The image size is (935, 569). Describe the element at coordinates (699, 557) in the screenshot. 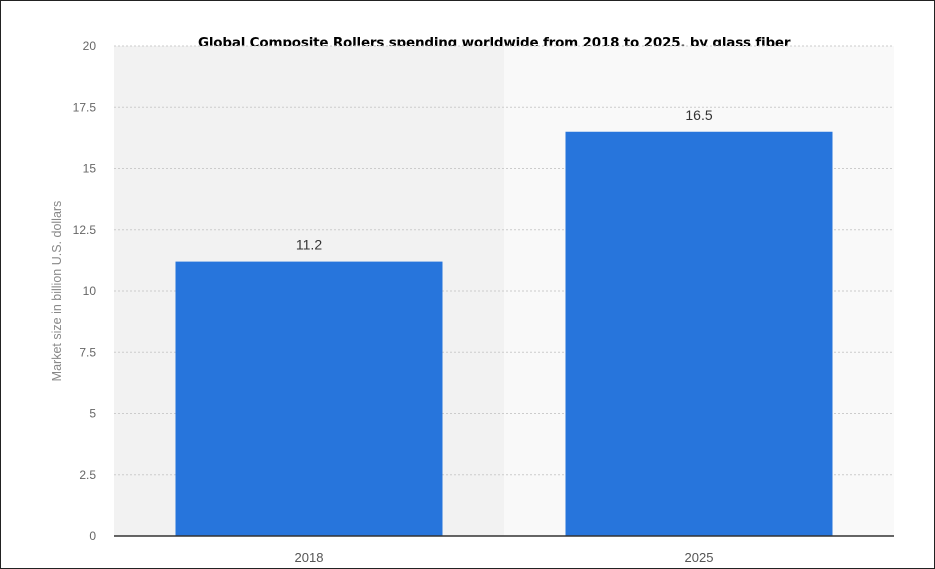

I see `x-tick-label: 2025` at that location.